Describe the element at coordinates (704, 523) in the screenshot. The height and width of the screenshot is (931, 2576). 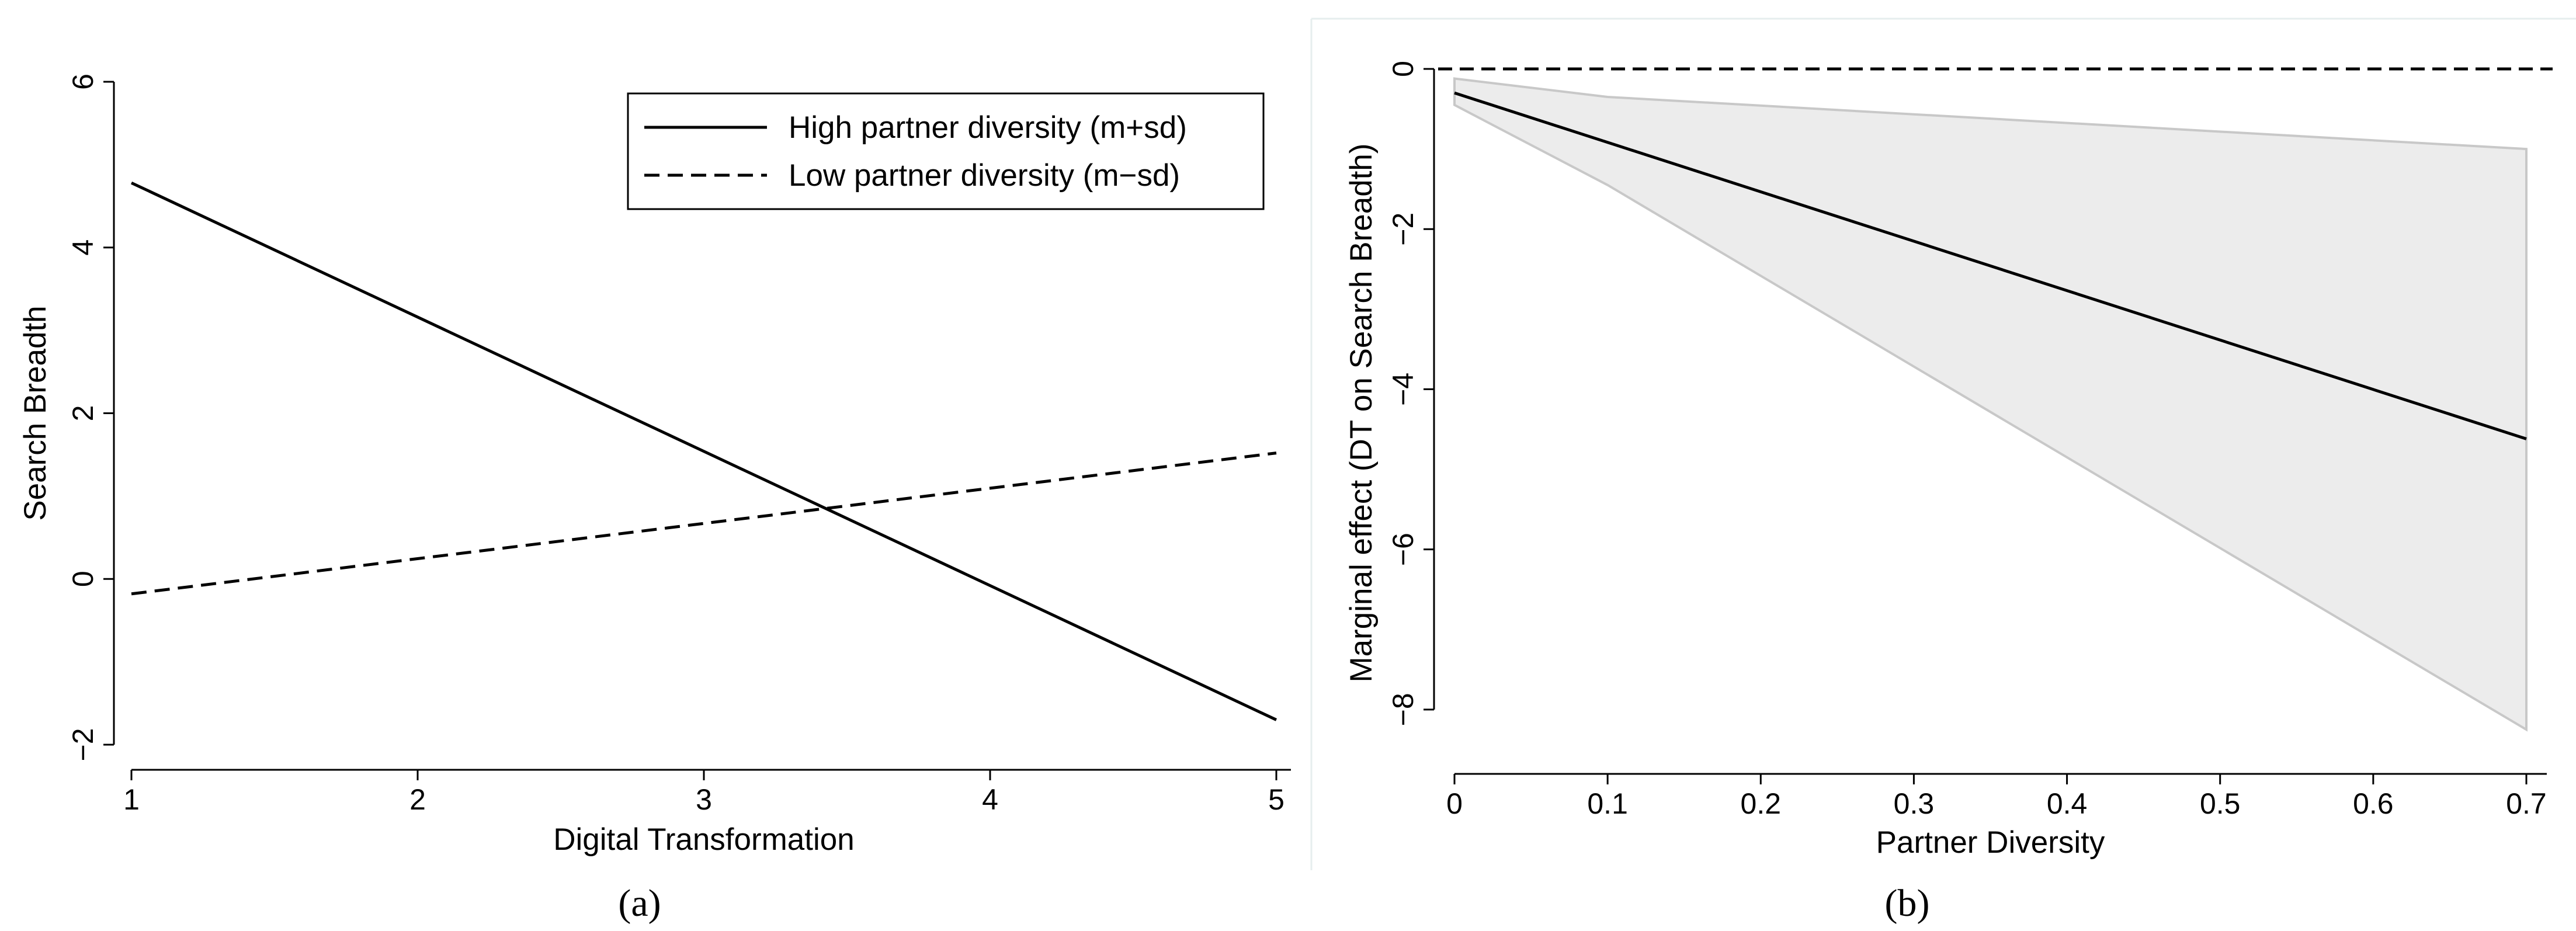
I see `panel-a-series-line-low` at that location.